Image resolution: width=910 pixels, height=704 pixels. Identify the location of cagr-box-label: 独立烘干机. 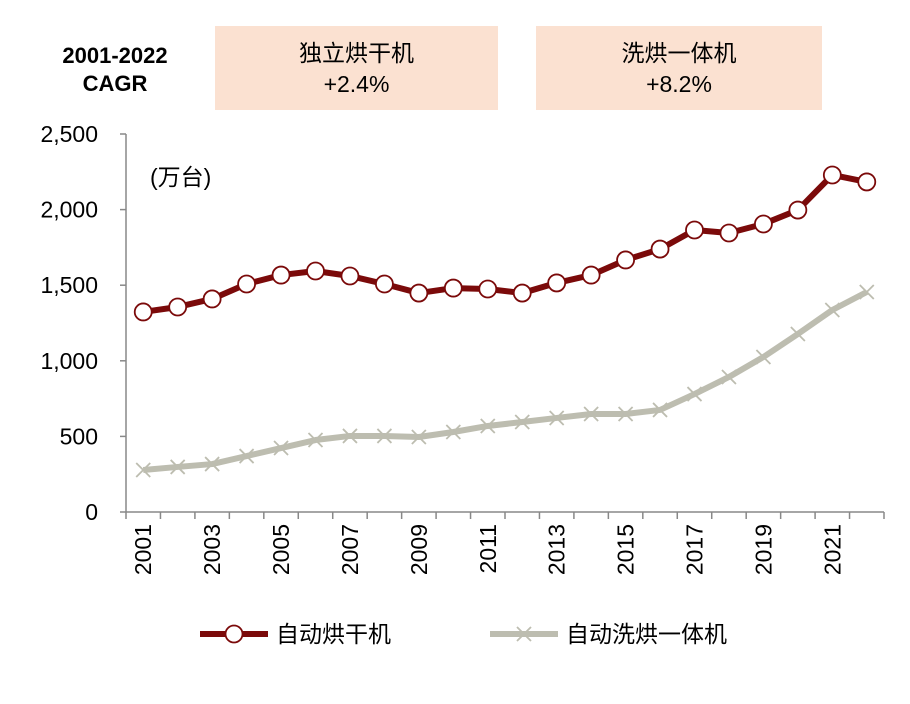
(356, 53).